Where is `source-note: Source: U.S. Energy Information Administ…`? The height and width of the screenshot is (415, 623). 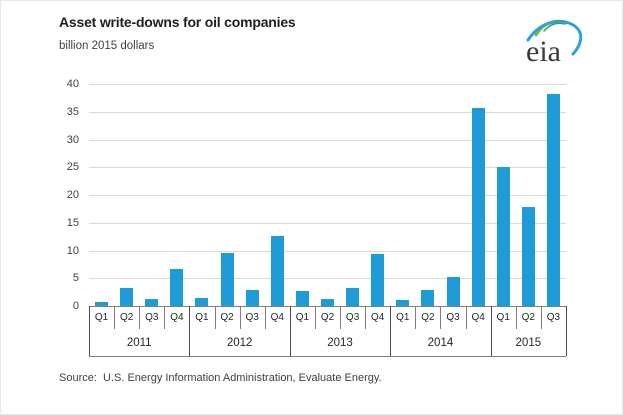 source-note: Source: U.S. Energy Information Administ… is located at coordinates (220, 378).